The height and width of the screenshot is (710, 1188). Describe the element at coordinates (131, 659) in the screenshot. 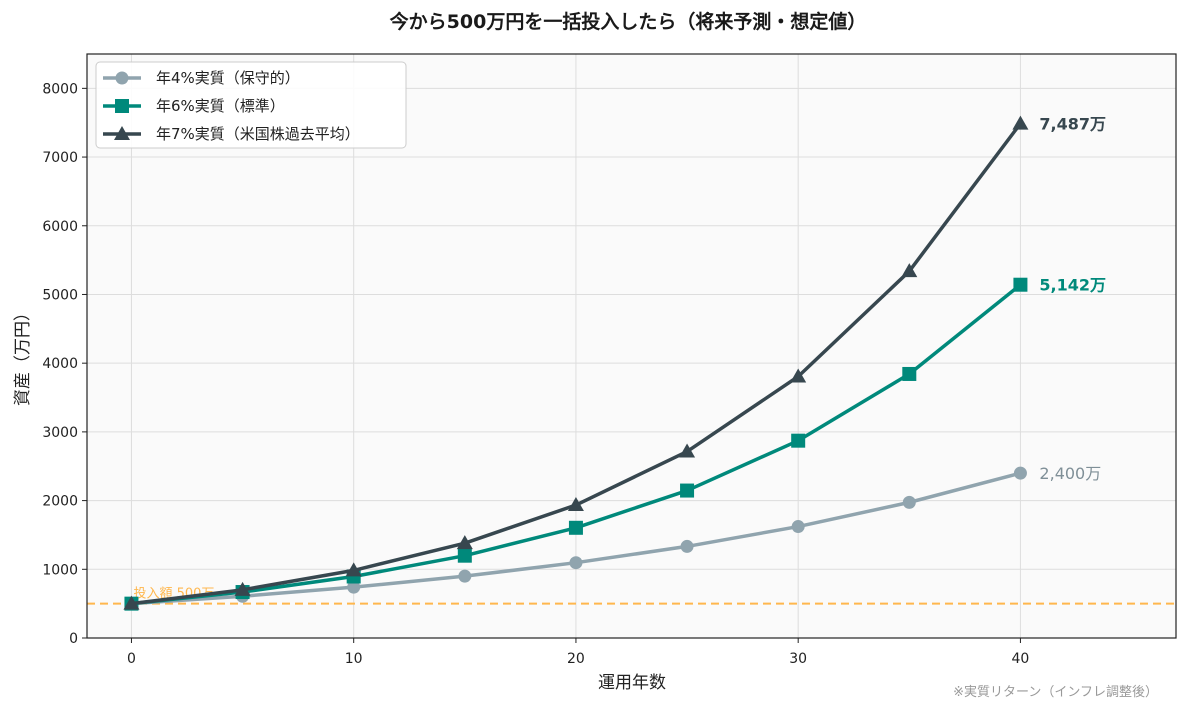

I see `x-tick-label: 0` at that location.